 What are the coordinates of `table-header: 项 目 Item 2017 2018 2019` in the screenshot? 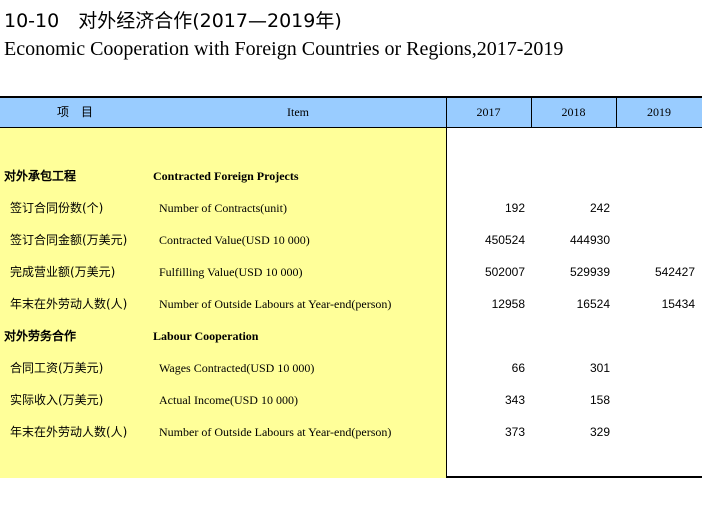 It's located at (351, 113).